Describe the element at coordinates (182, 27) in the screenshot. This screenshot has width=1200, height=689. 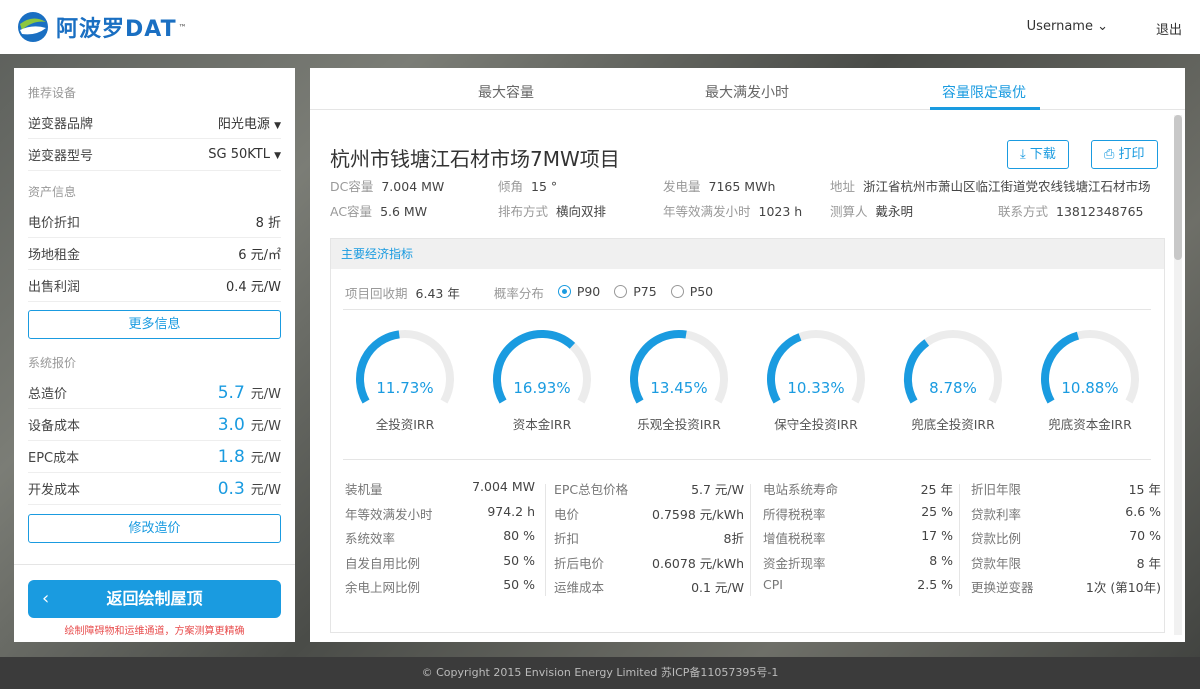
I see `trademark: ™` at that location.